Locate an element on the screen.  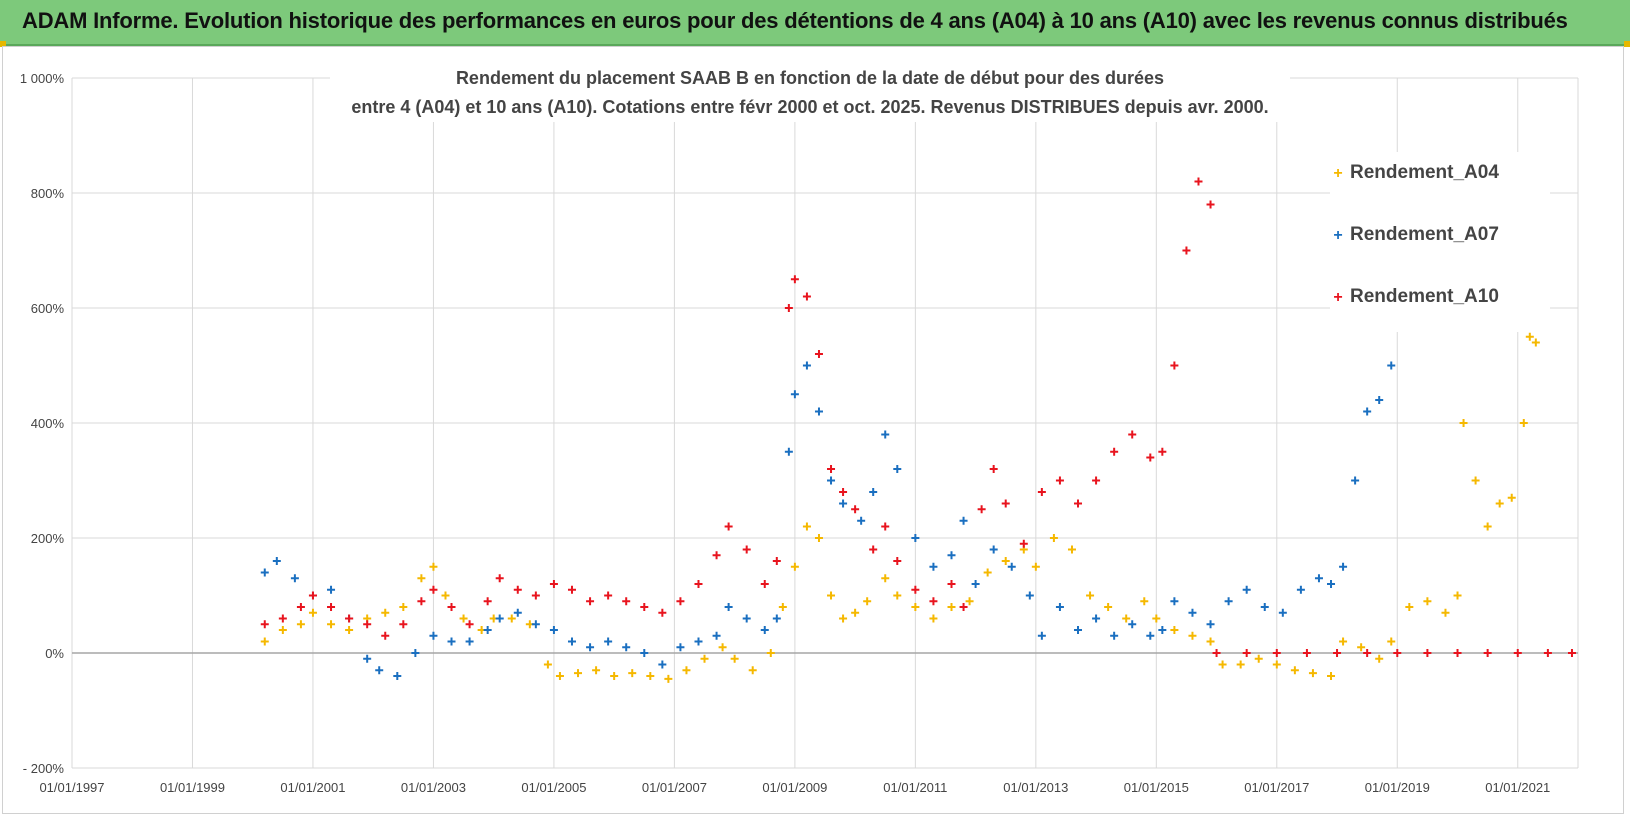
y-tick-label: 800% is located at coordinates (48, 193).